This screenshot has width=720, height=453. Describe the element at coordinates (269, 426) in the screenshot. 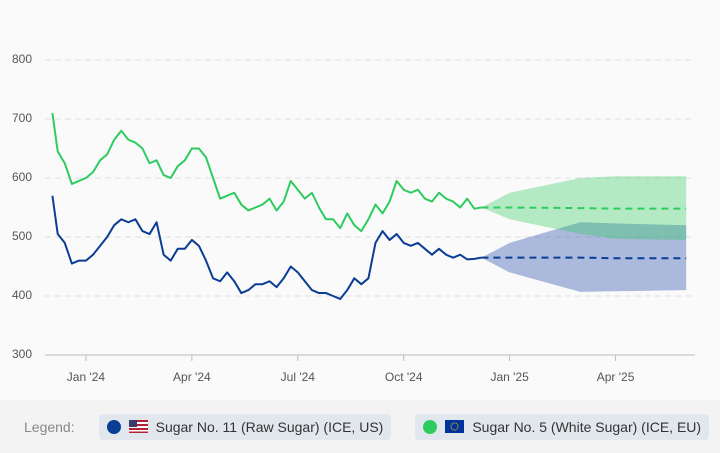

I see `legend-text: Sugar No. 11 (Raw Sugar) (ICE, US)` at that location.